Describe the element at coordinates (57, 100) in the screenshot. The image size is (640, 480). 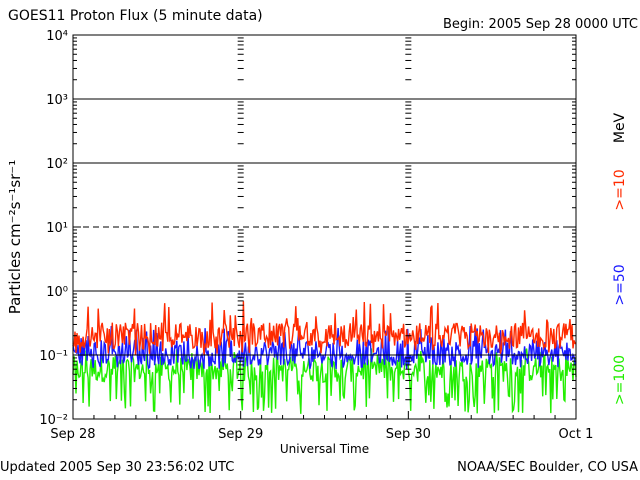
I see `y-tick-label: 10³` at that location.